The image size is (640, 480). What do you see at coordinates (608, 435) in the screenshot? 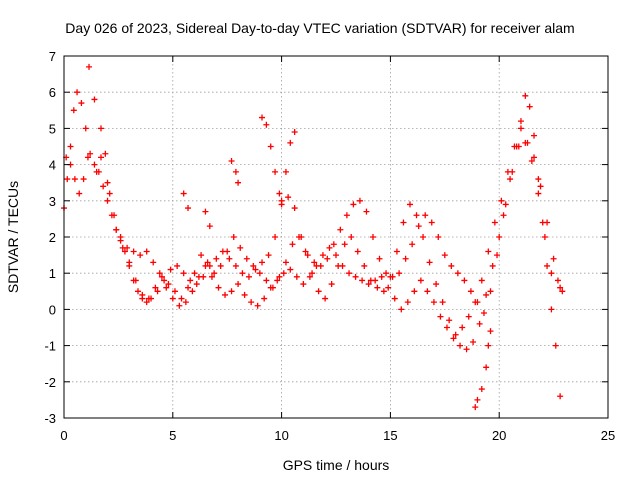
I see `x-tick-label: 25` at bounding box center [608, 435].